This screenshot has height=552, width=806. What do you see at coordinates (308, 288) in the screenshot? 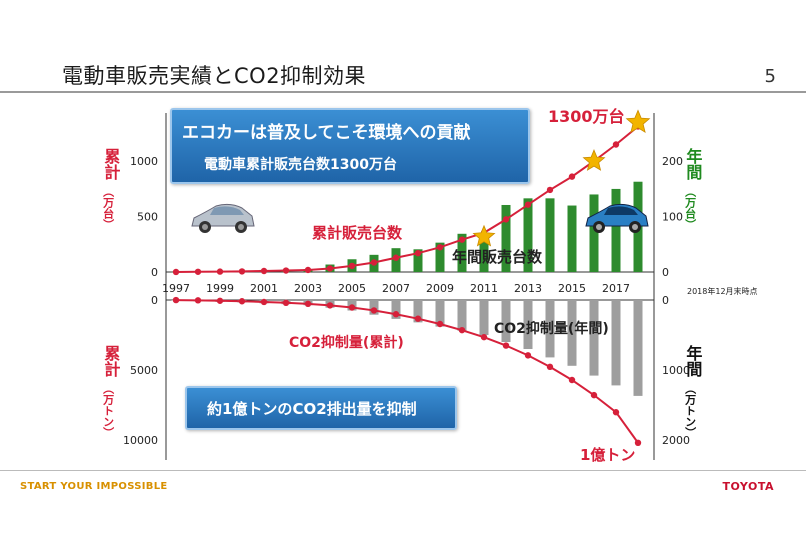
I see `year-tick-label: 2003` at bounding box center [308, 288].